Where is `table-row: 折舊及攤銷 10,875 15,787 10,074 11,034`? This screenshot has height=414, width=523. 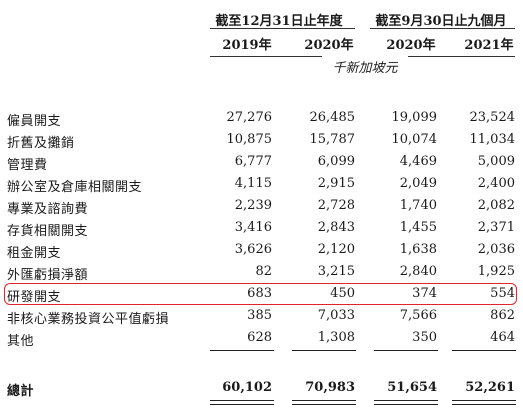 table-row: 折舊及攤銷 10,875 15,787 10,074 11,034 is located at coordinates (261, 141).